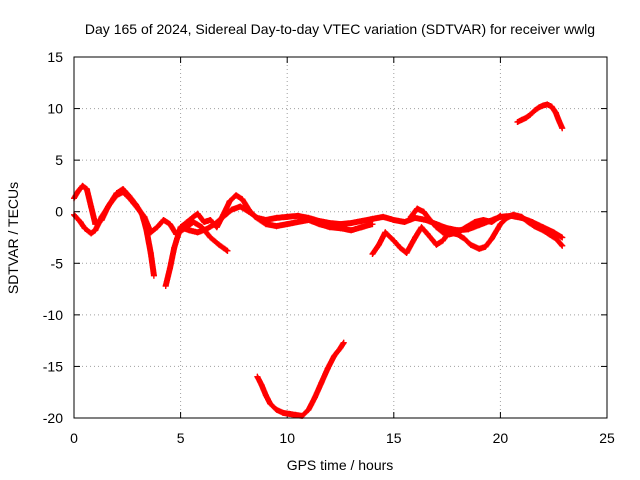  I want to click on x-axis-label: GPS time / hours, so click(340, 465).